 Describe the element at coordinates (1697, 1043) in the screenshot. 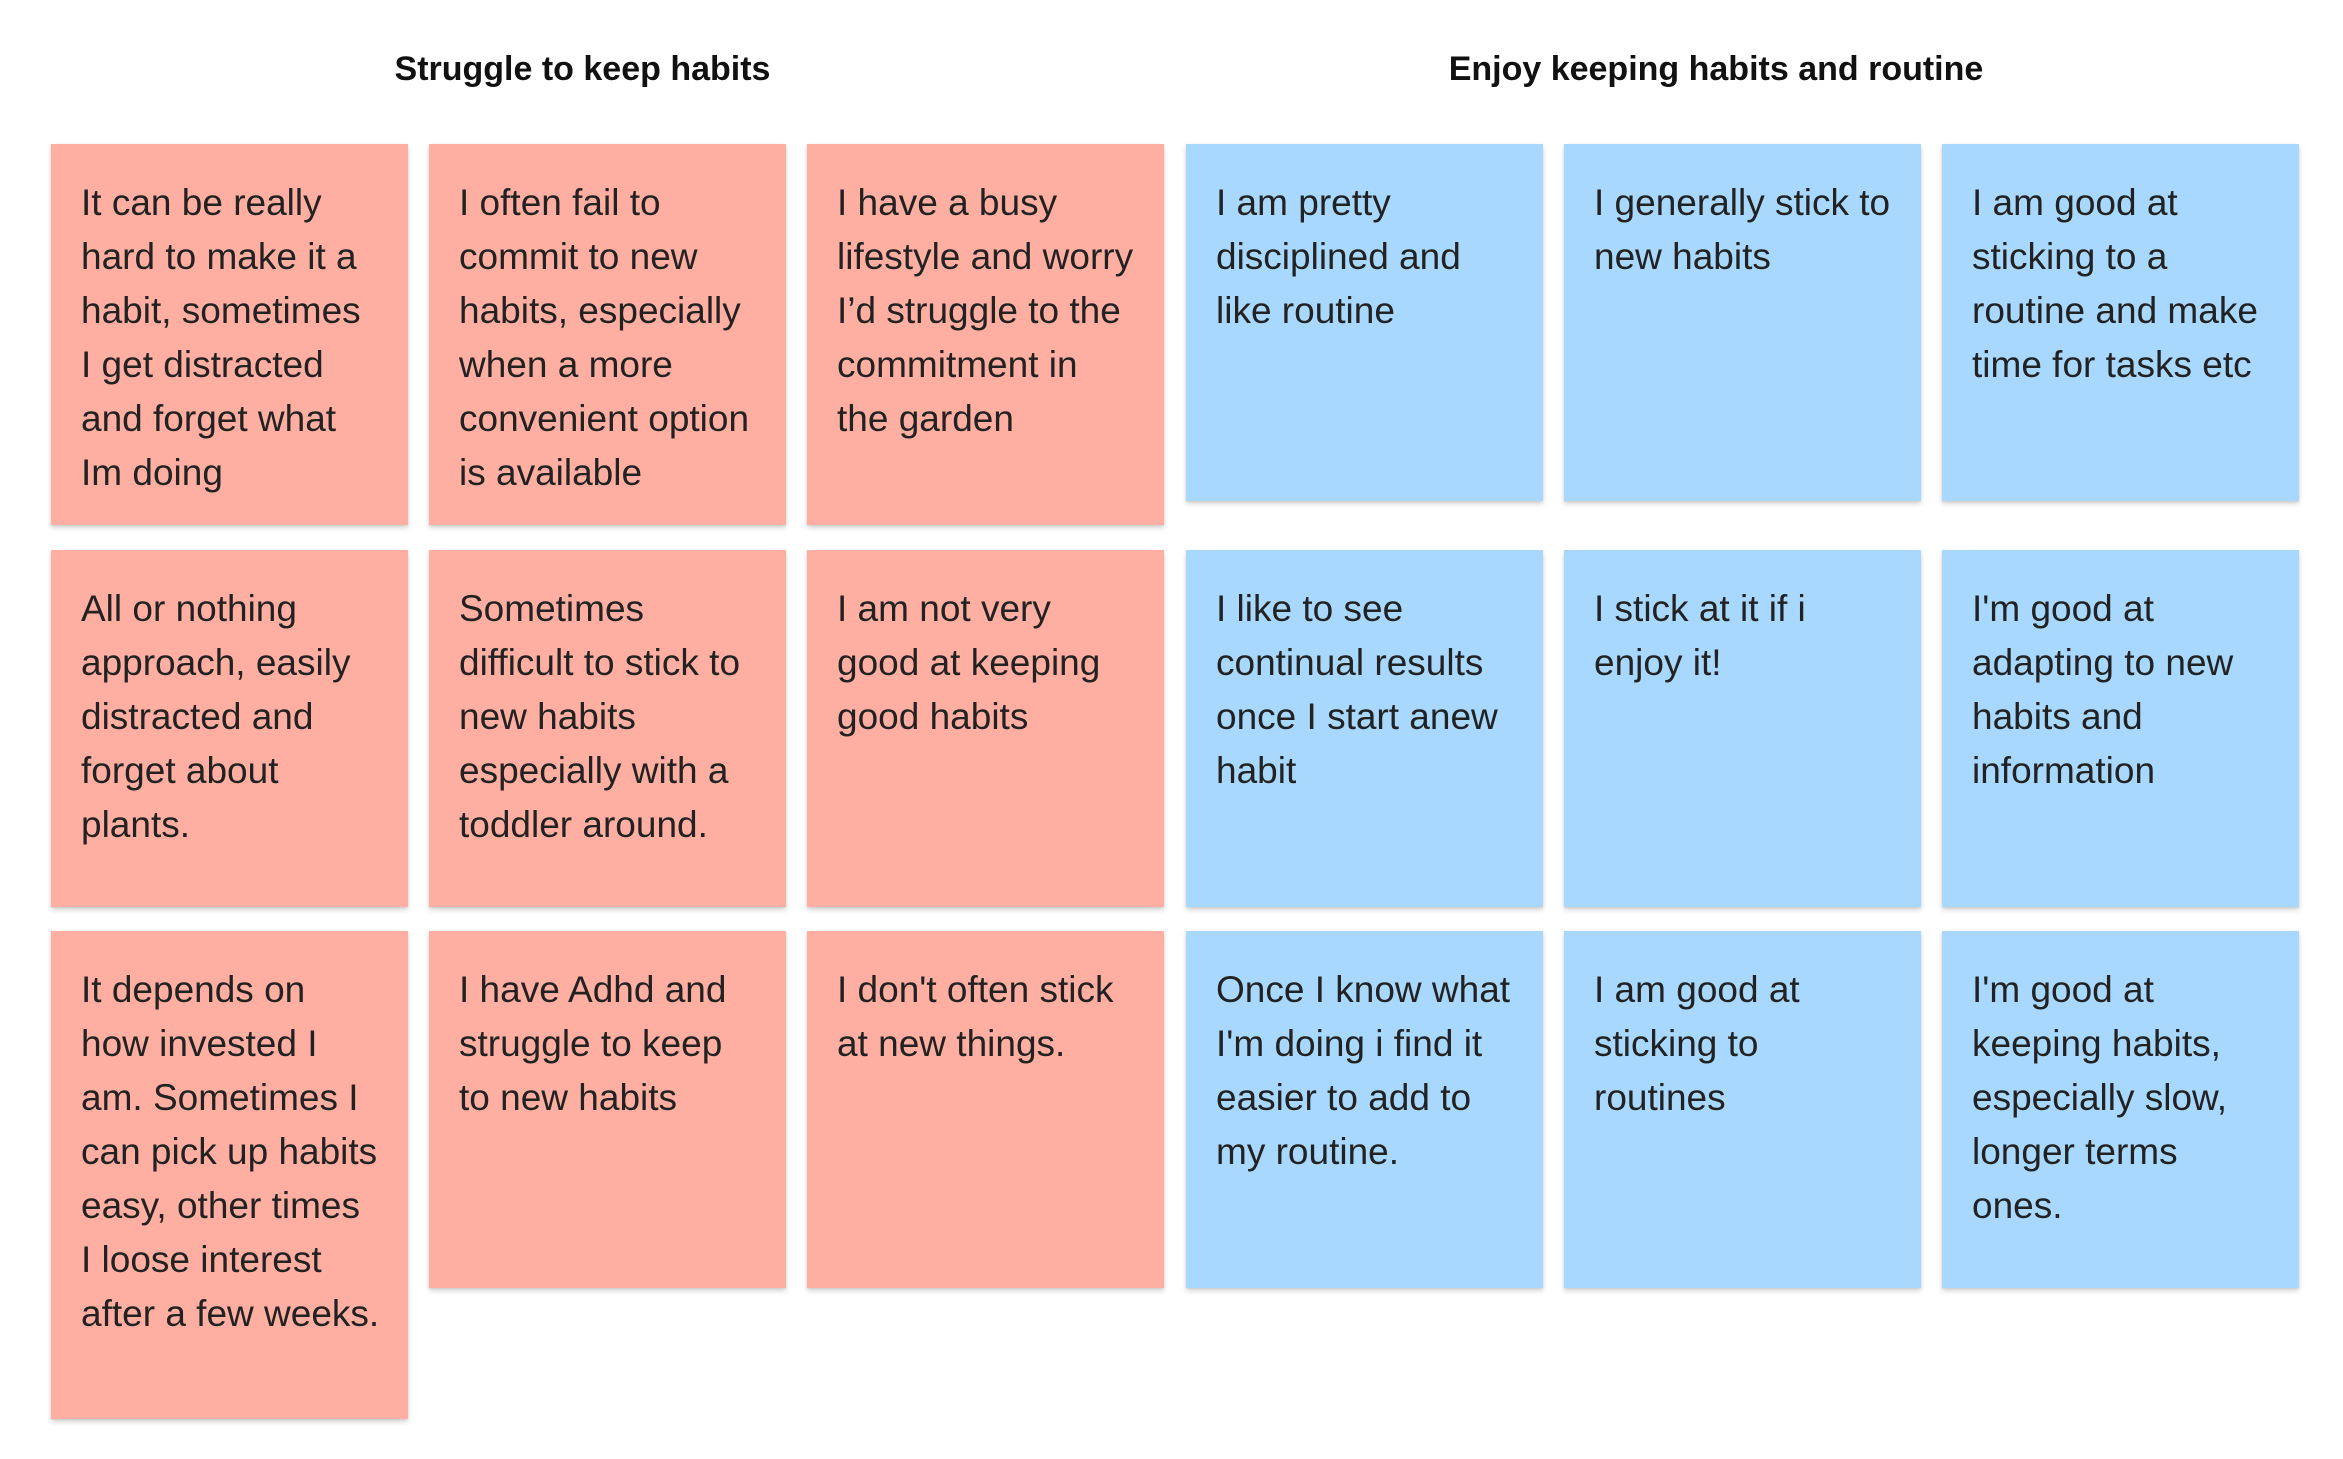

I see `sticky-note-text: I am good at sticking to routines` at that location.